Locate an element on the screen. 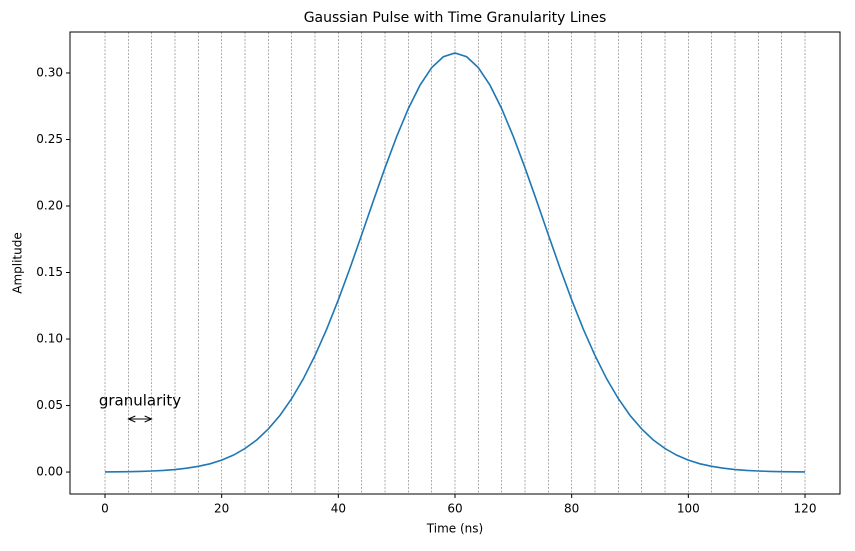 The width and height of the screenshot is (855, 551). x-tick-label: 100 is located at coordinates (688, 509).